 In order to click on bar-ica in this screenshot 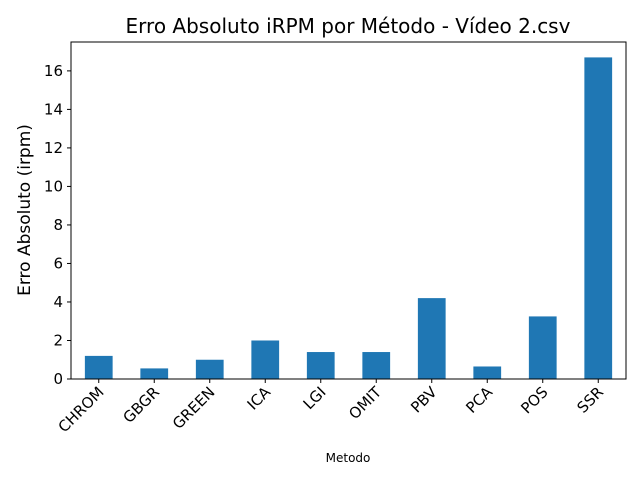, I will do `click(265, 359)`.